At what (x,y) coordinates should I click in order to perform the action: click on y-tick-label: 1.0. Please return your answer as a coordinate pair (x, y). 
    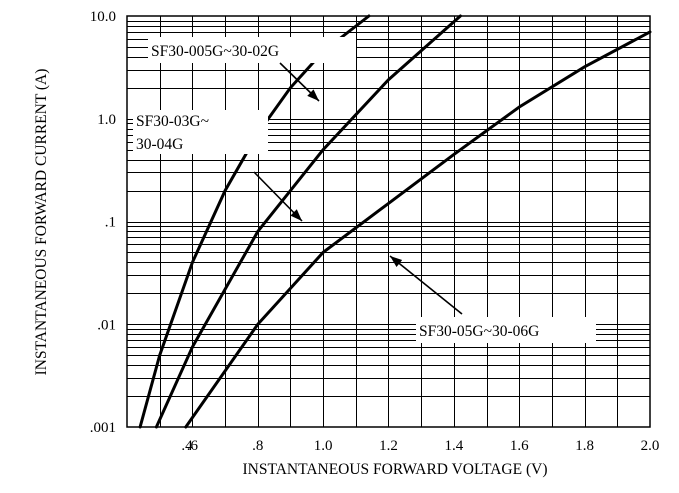
    Looking at the image, I should click on (106, 120).